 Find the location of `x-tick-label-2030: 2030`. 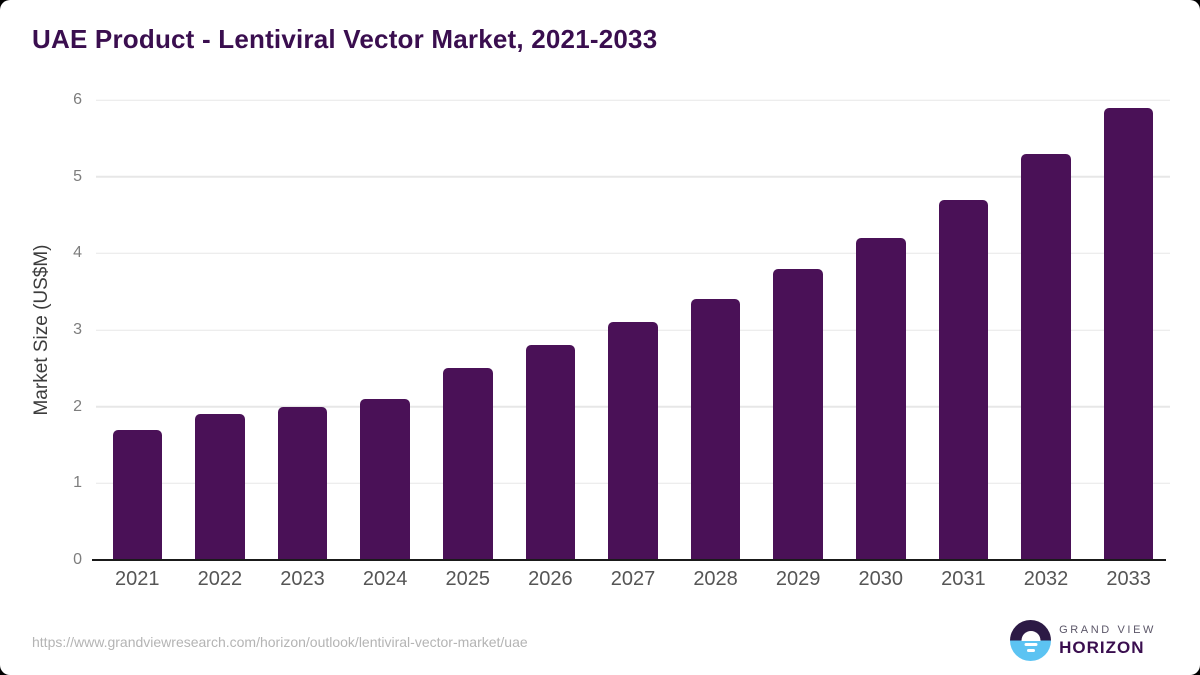

x-tick-label-2030: 2030 is located at coordinates (881, 579).